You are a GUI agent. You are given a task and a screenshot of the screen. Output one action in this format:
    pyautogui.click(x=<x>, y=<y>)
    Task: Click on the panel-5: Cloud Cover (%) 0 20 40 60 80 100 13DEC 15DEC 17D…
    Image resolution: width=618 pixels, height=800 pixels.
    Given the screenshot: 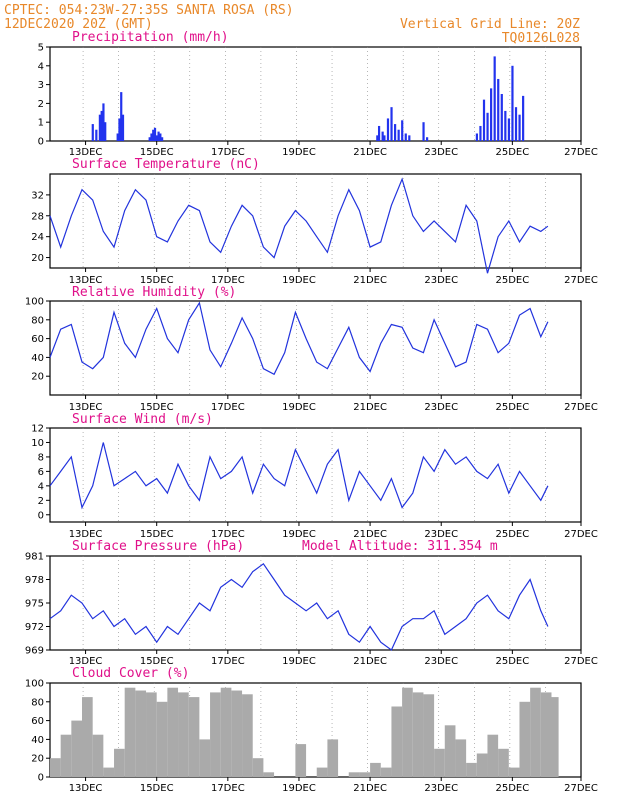 What is the action you would take?
    pyautogui.click(x=311, y=730)
    